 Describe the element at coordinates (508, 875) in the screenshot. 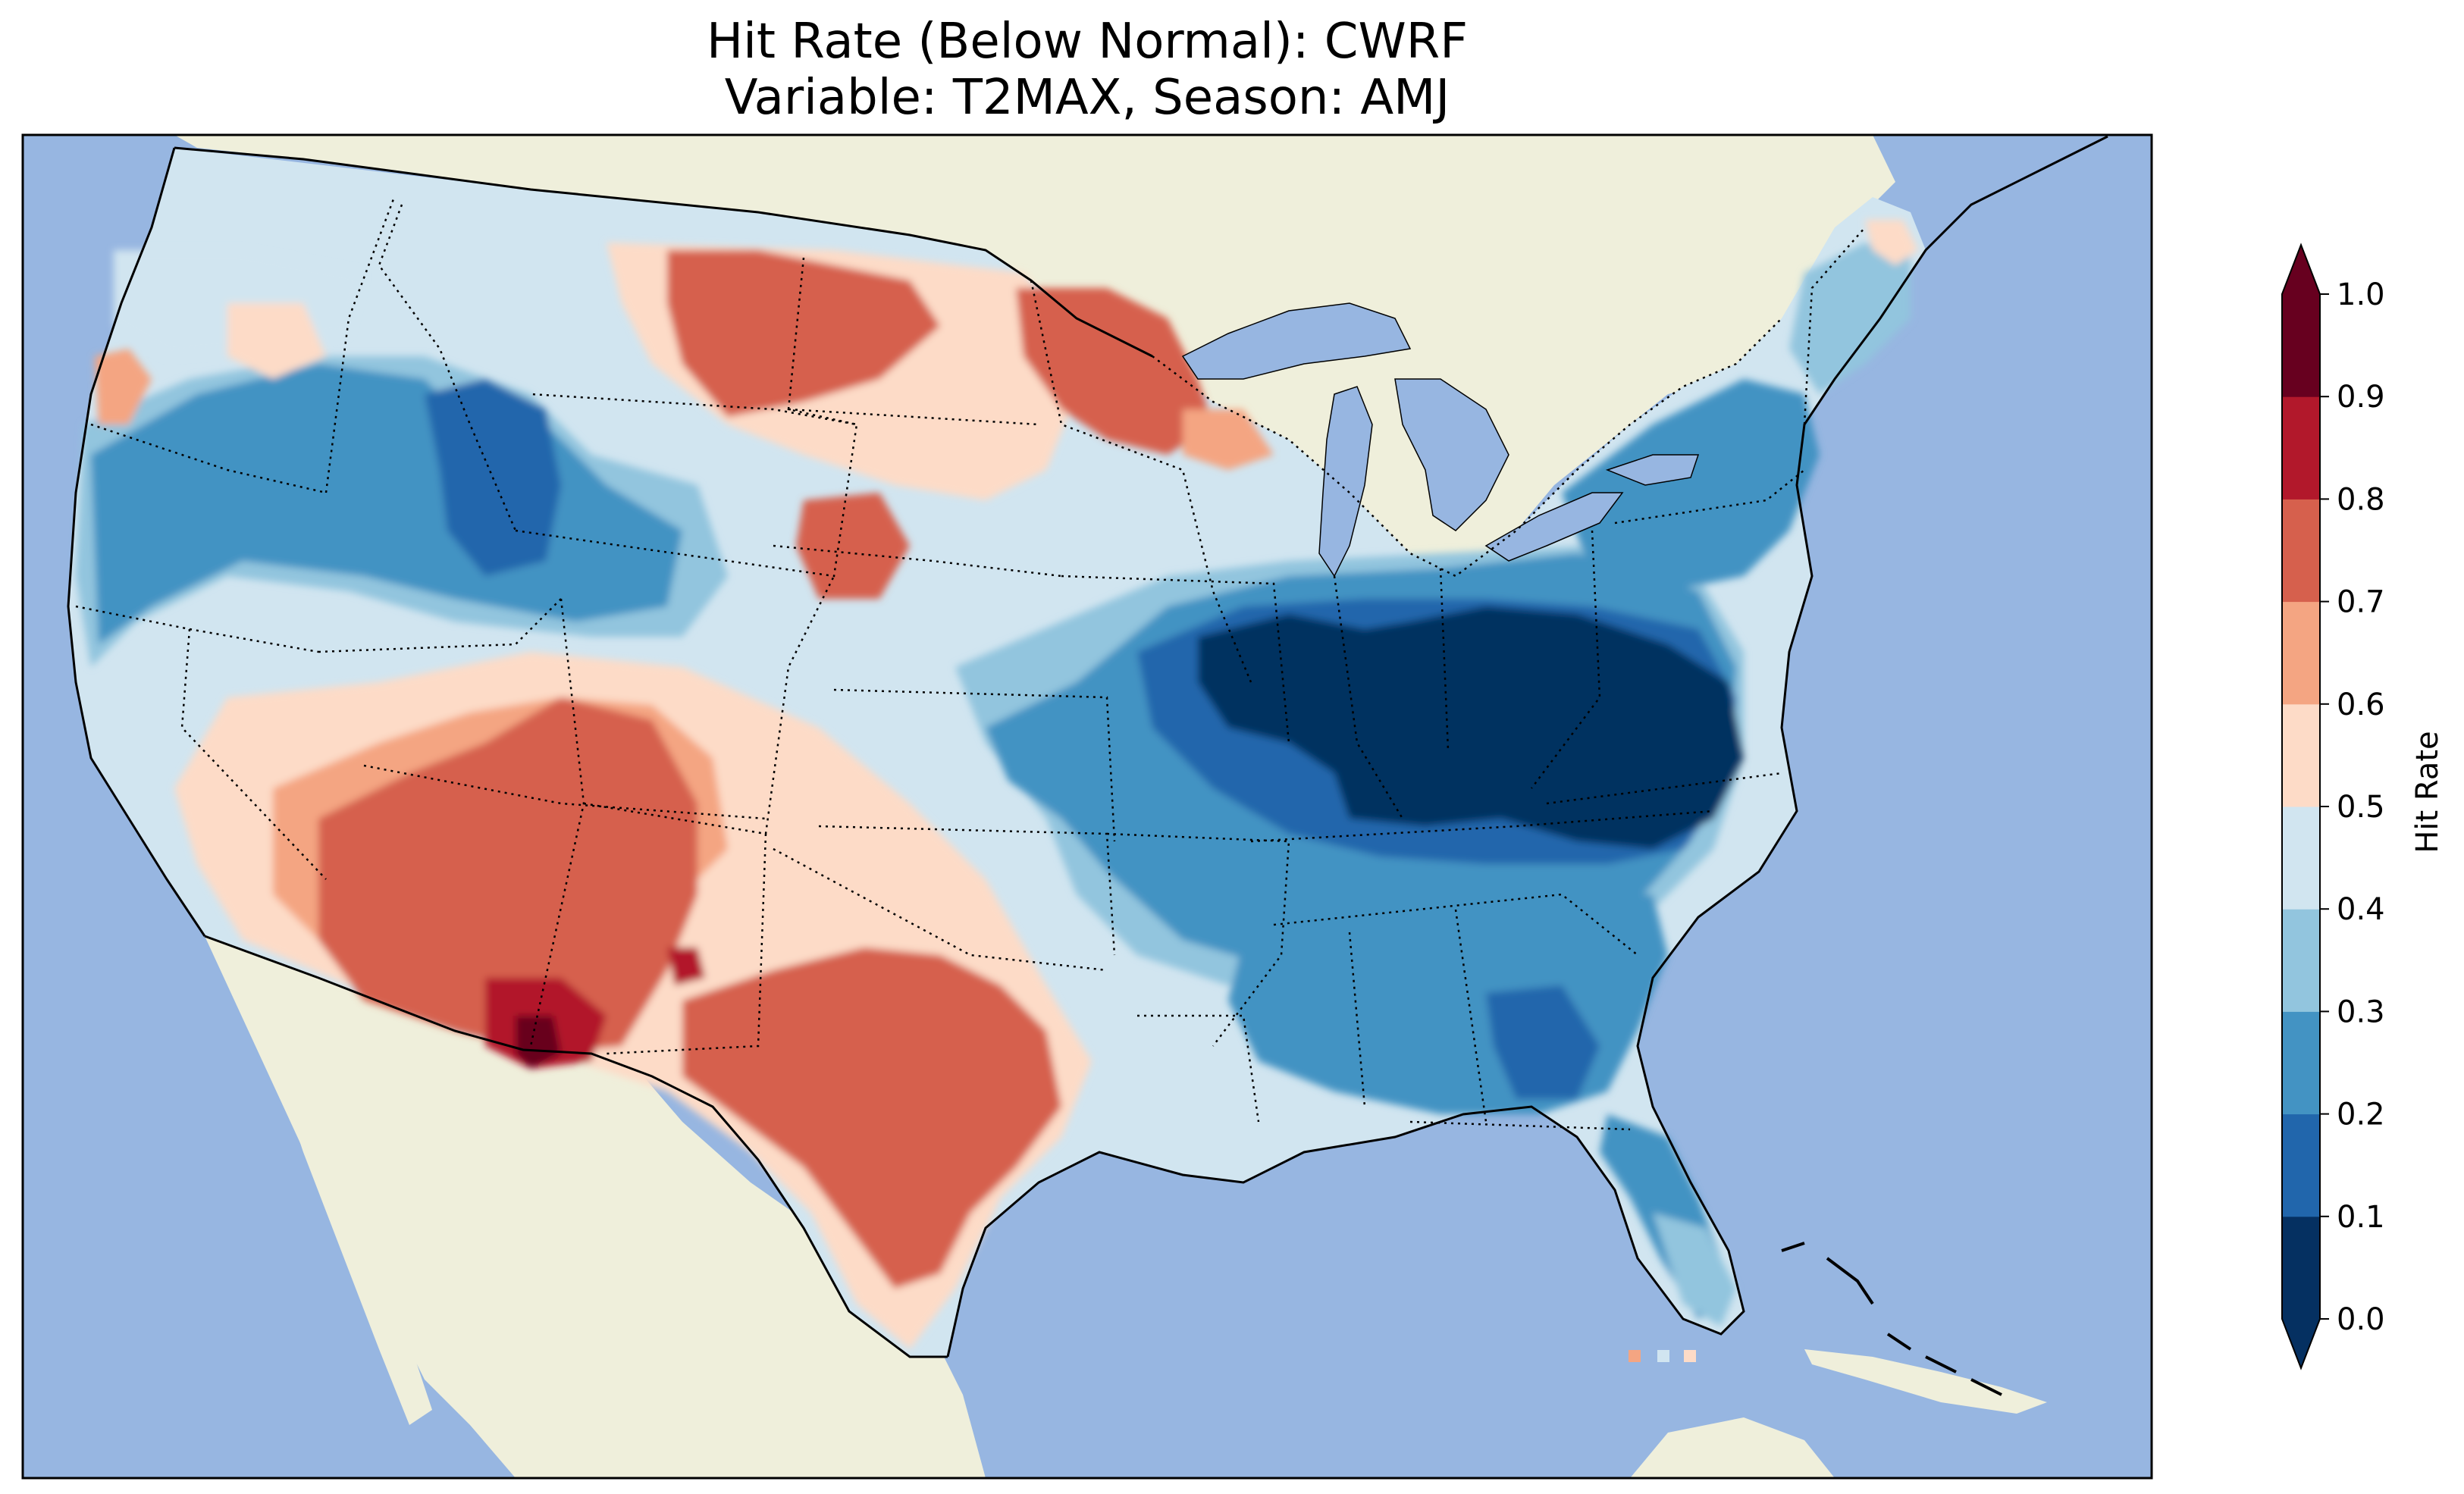

I see `field-southwest-red` at that location.